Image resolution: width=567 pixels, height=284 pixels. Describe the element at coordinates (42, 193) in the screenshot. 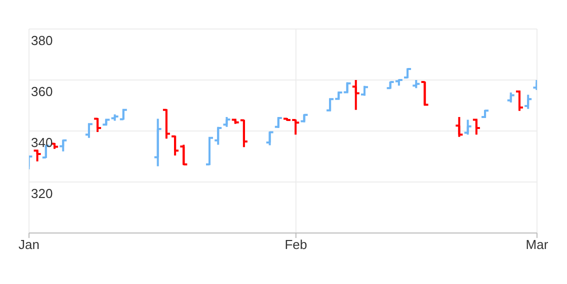

I see `y-tick-label: 320` at that location.